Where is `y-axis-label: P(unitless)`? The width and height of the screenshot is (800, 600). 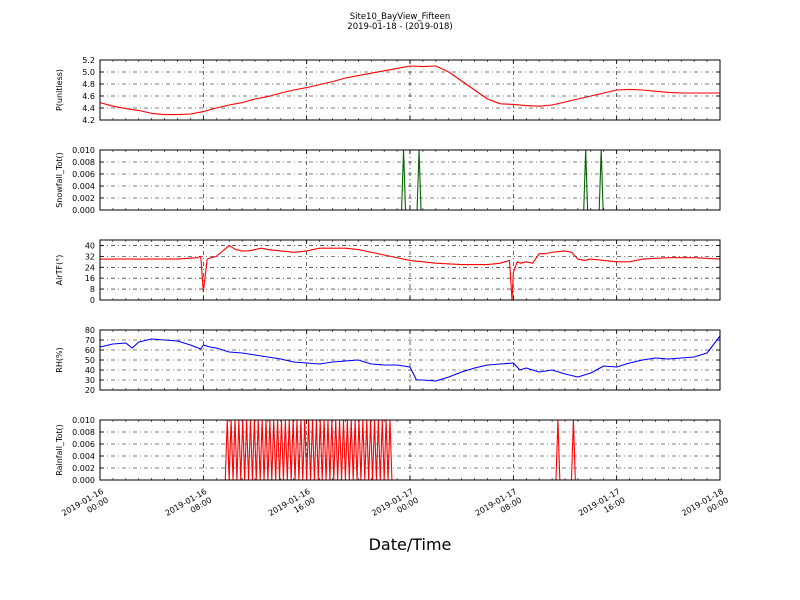
y-axis-label: P(unitless) is located at coordinates (59, 90).